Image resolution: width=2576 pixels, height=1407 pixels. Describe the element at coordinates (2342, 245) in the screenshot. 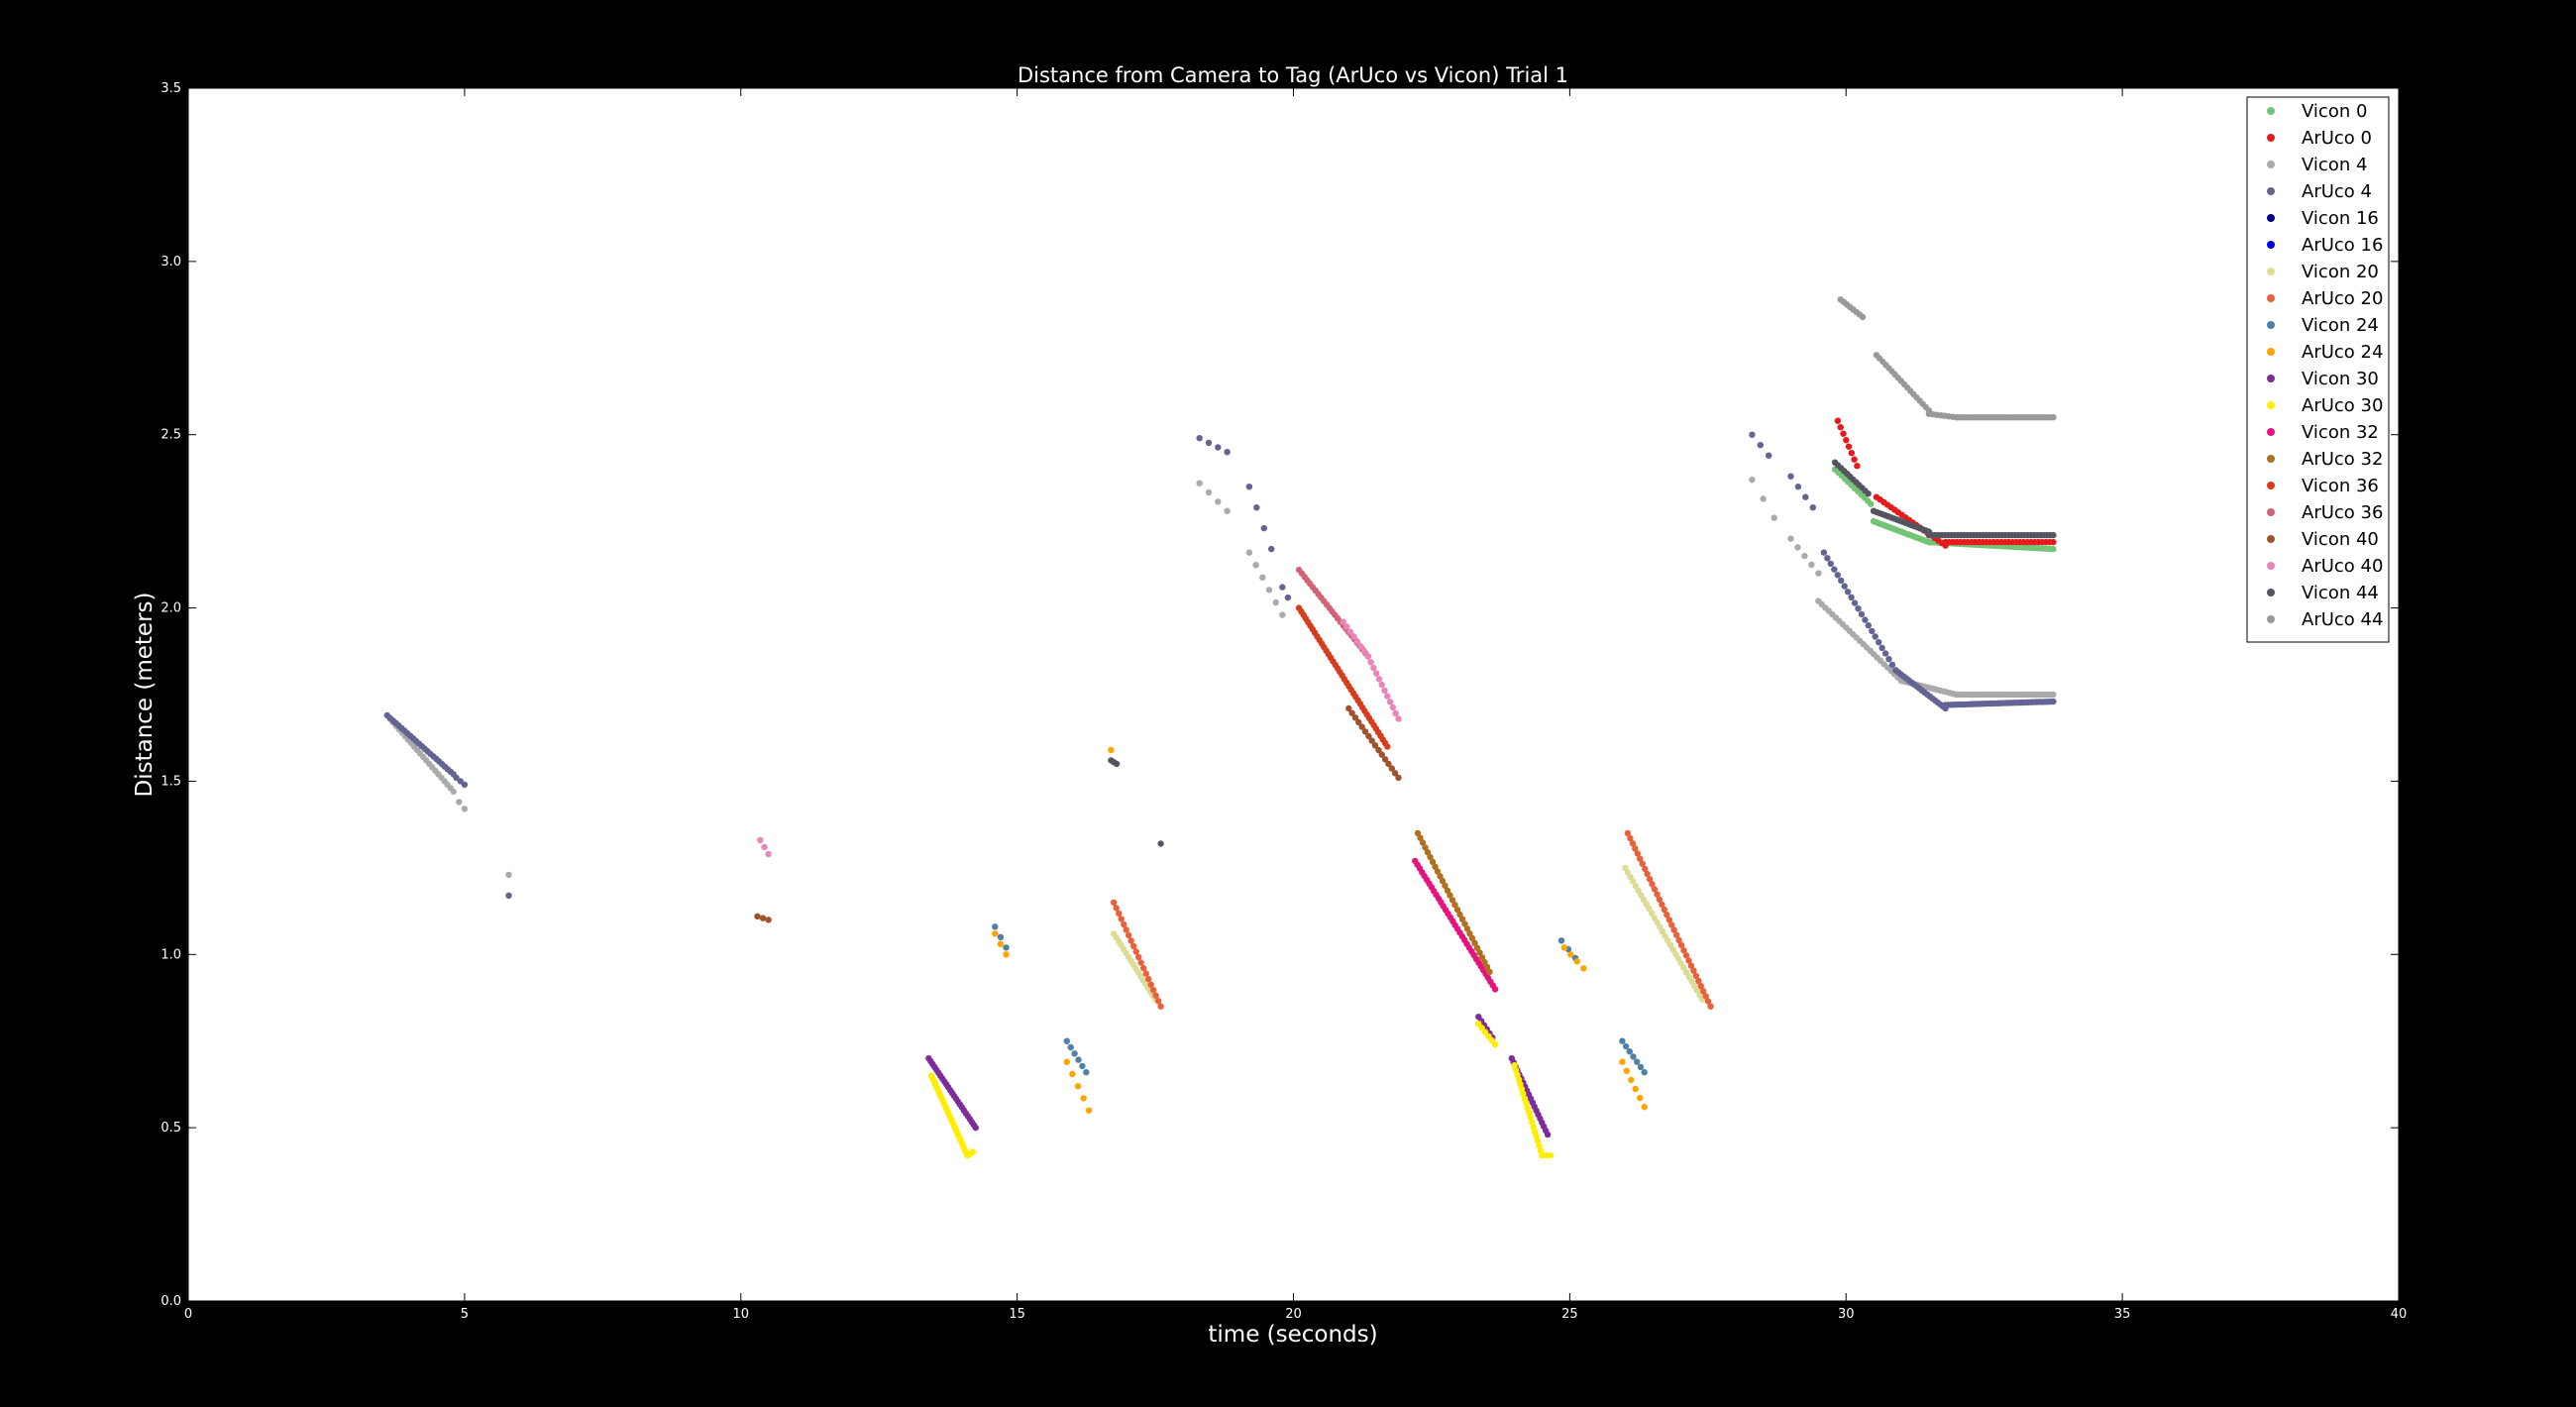

I see `legend-label: ArUco 16` at that location.